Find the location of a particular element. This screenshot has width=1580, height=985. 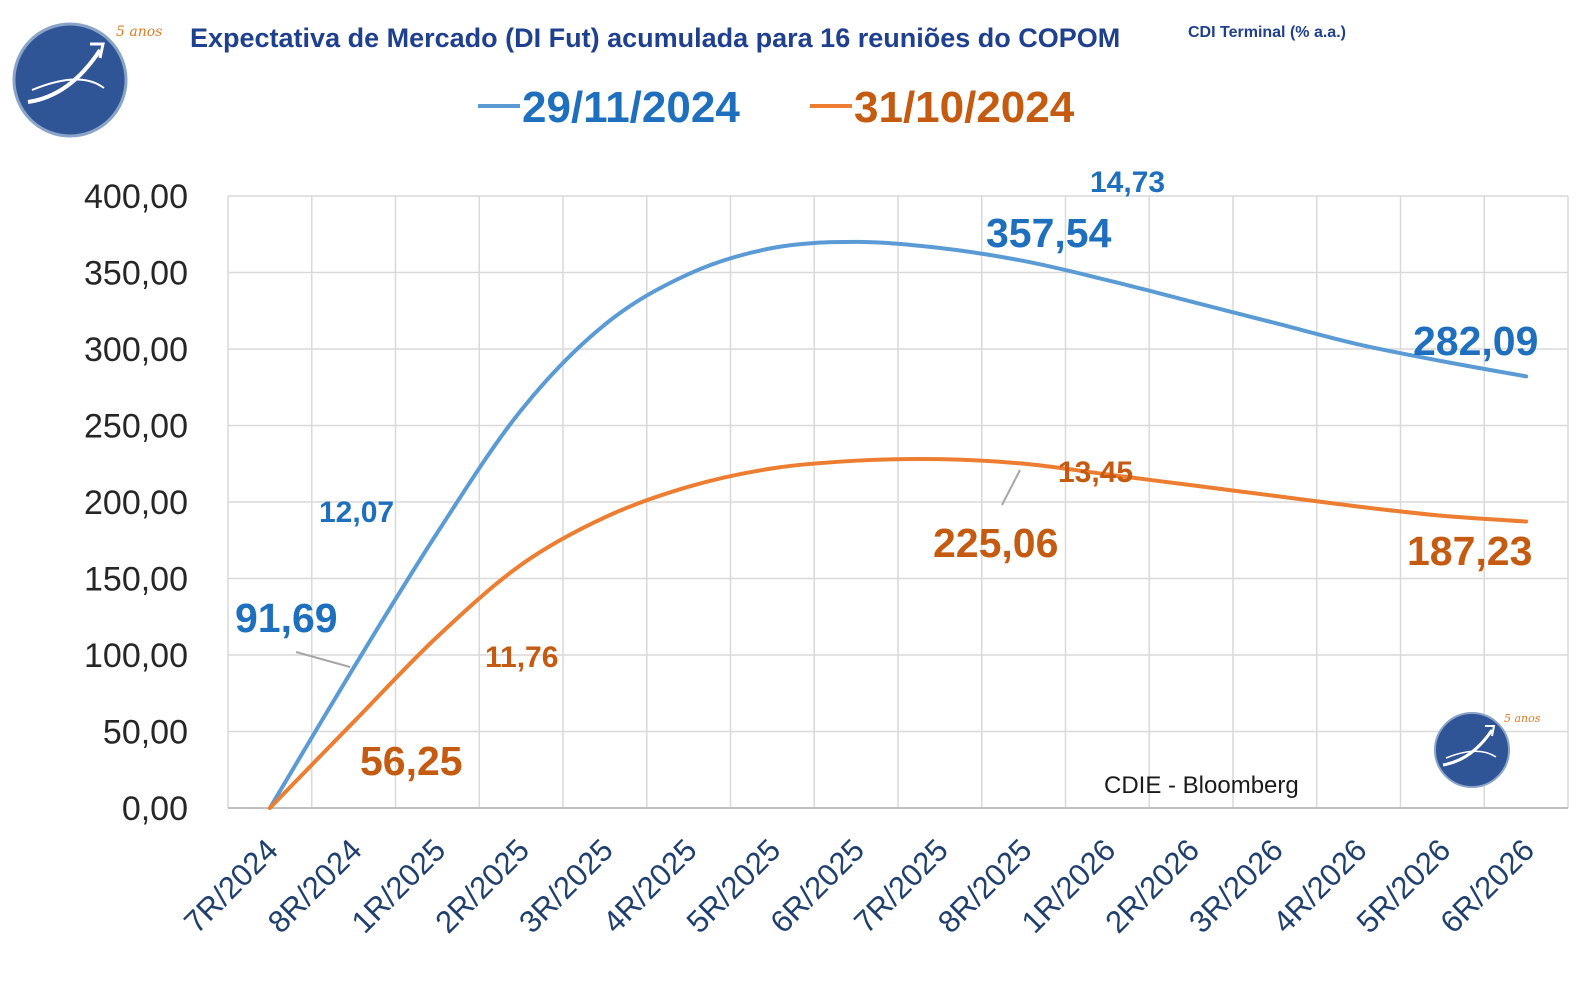

logo-top: 5 anos is located at coordinates (87, 80).